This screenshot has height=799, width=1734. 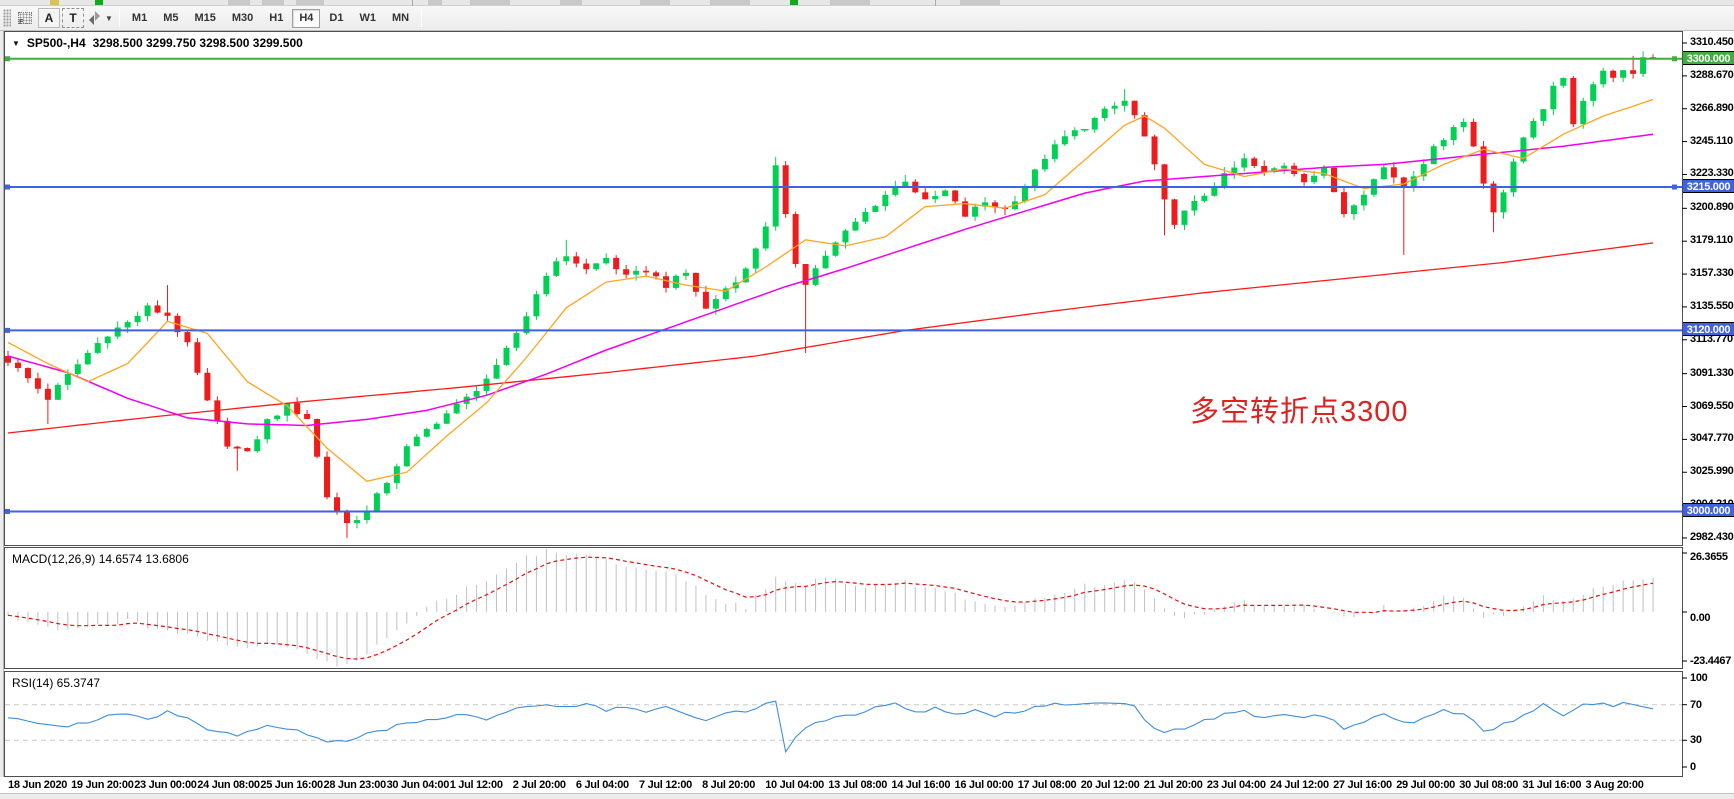 What do you see at coordinates (1708, 510) in the screenshot?
I see `price-level-badge: 3000.000` at bounding box center [1708, 510].